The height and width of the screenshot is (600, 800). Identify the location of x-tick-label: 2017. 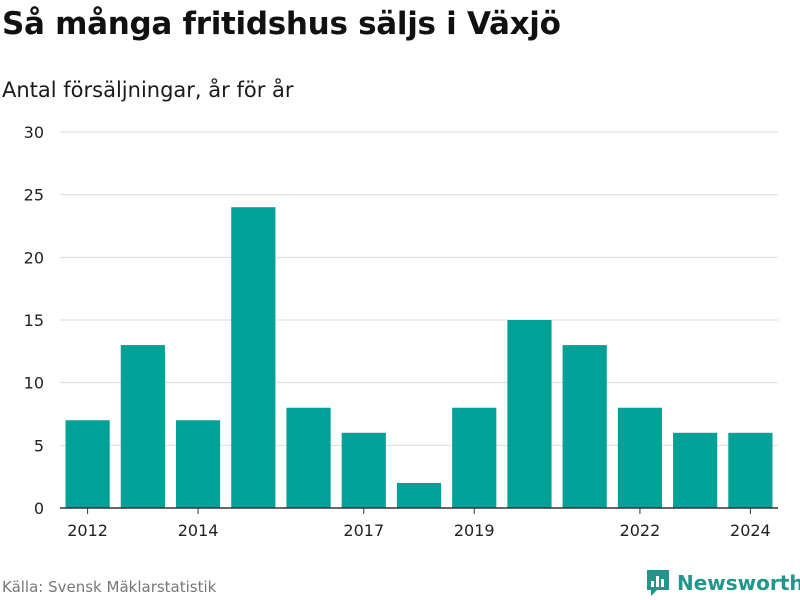
(363, 530).